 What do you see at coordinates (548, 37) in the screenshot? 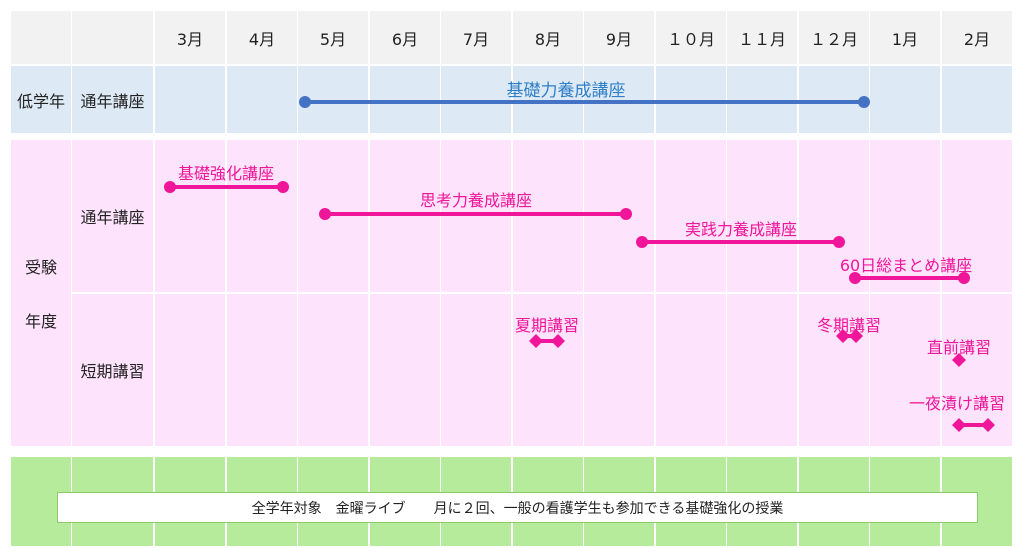
I see `month-header: 8月` at bounding box center [548, 37].